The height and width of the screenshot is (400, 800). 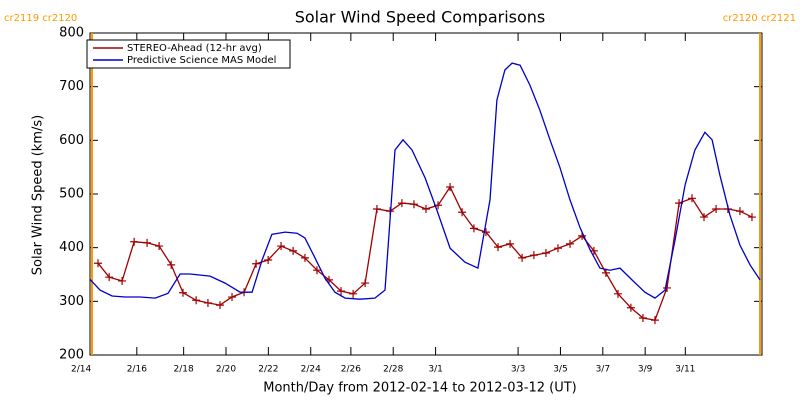 What do you see at coordinates (518, 370) in the screenshot?
I see `x-tick-label: 3/3` at bounding box center [518, 370].